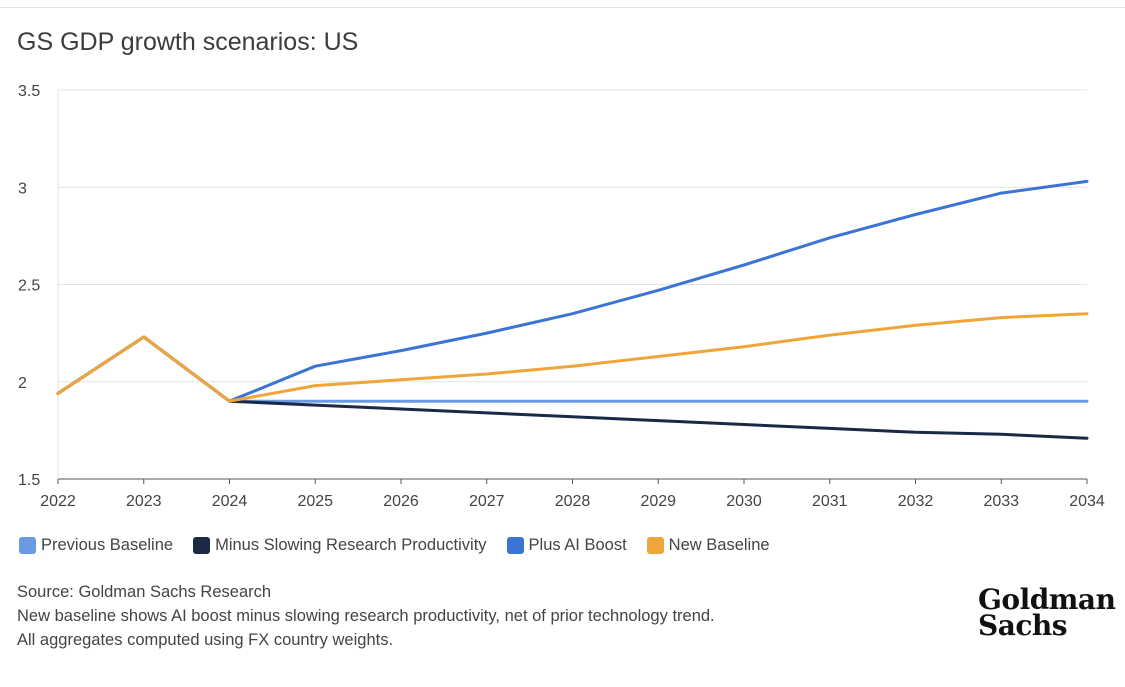 This screenshot has height=687, width=1125. I want to click on x-tick-label: 2023, so click(144, 501).